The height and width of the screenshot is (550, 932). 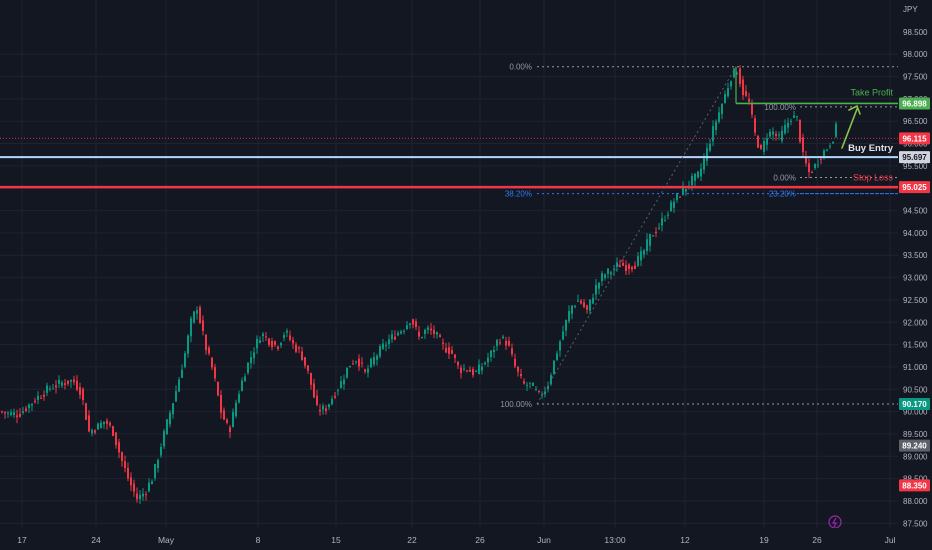 I want to click on y-tick-label: 92.500, so click(x=915, y=300).